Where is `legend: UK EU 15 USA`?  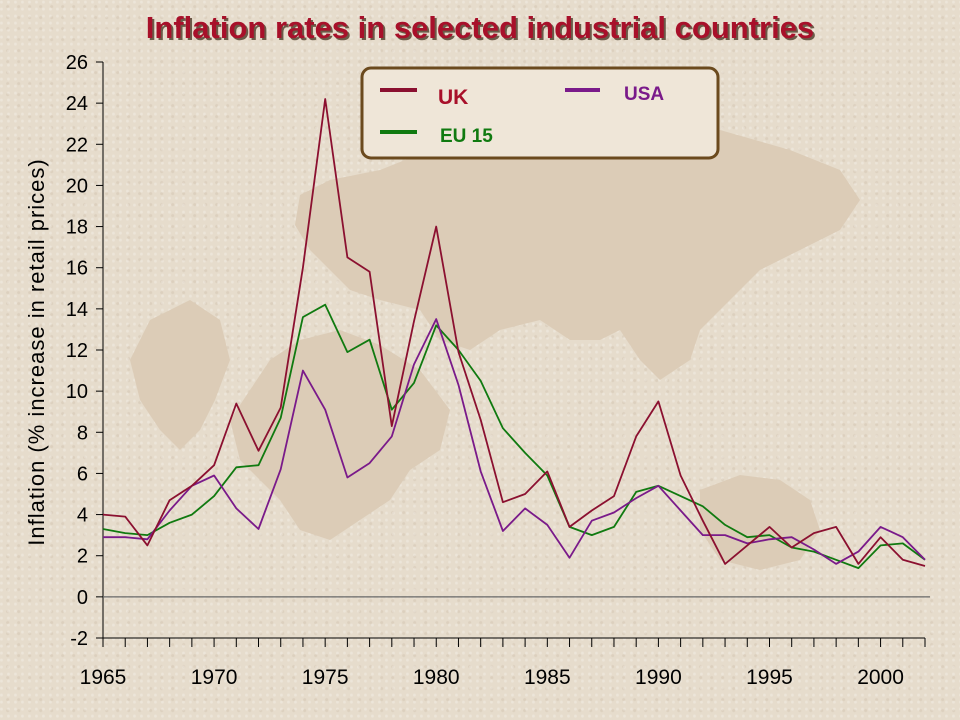
legend: UK EU 15 USA is located at coordinates (540, 113).